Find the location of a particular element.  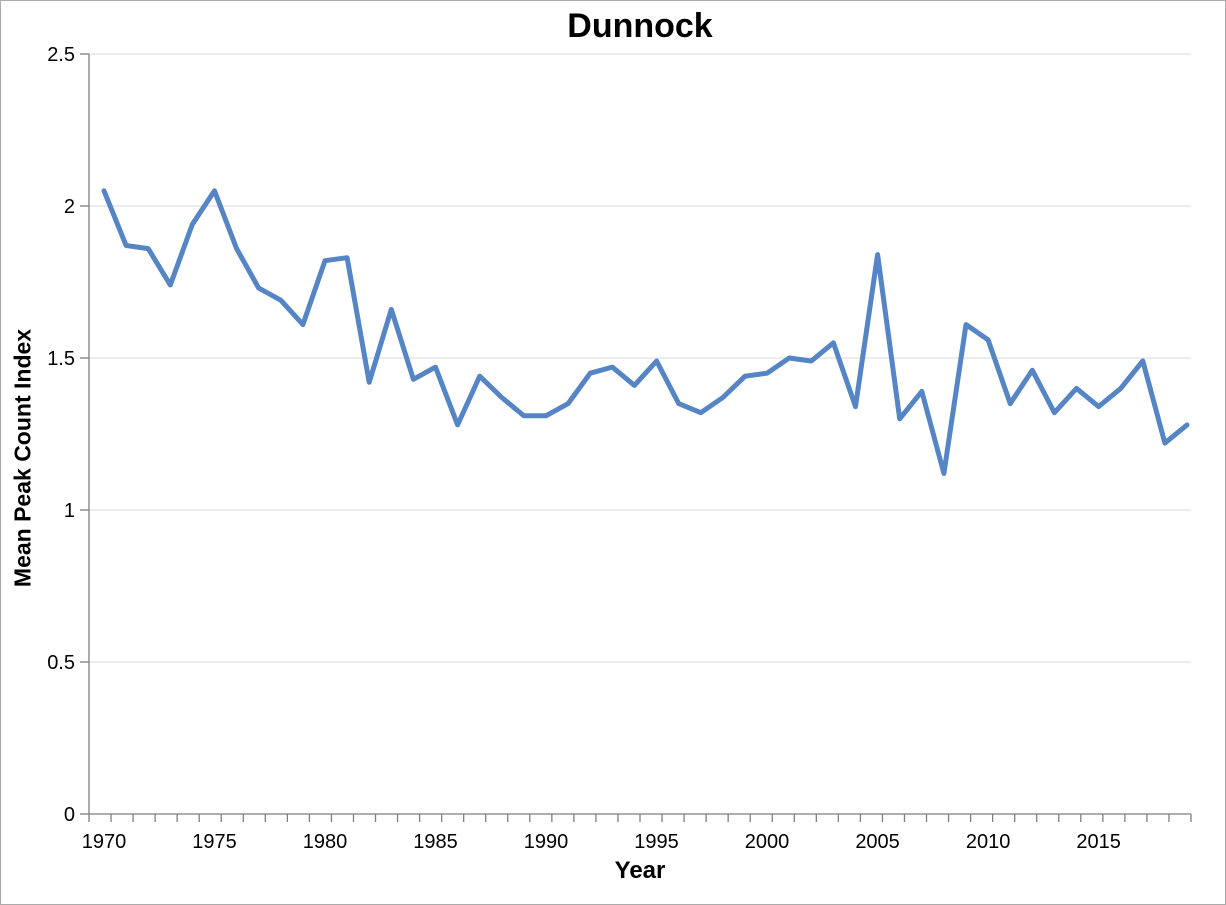

chart-title: Dunnock is located at coordinates (640, 26).